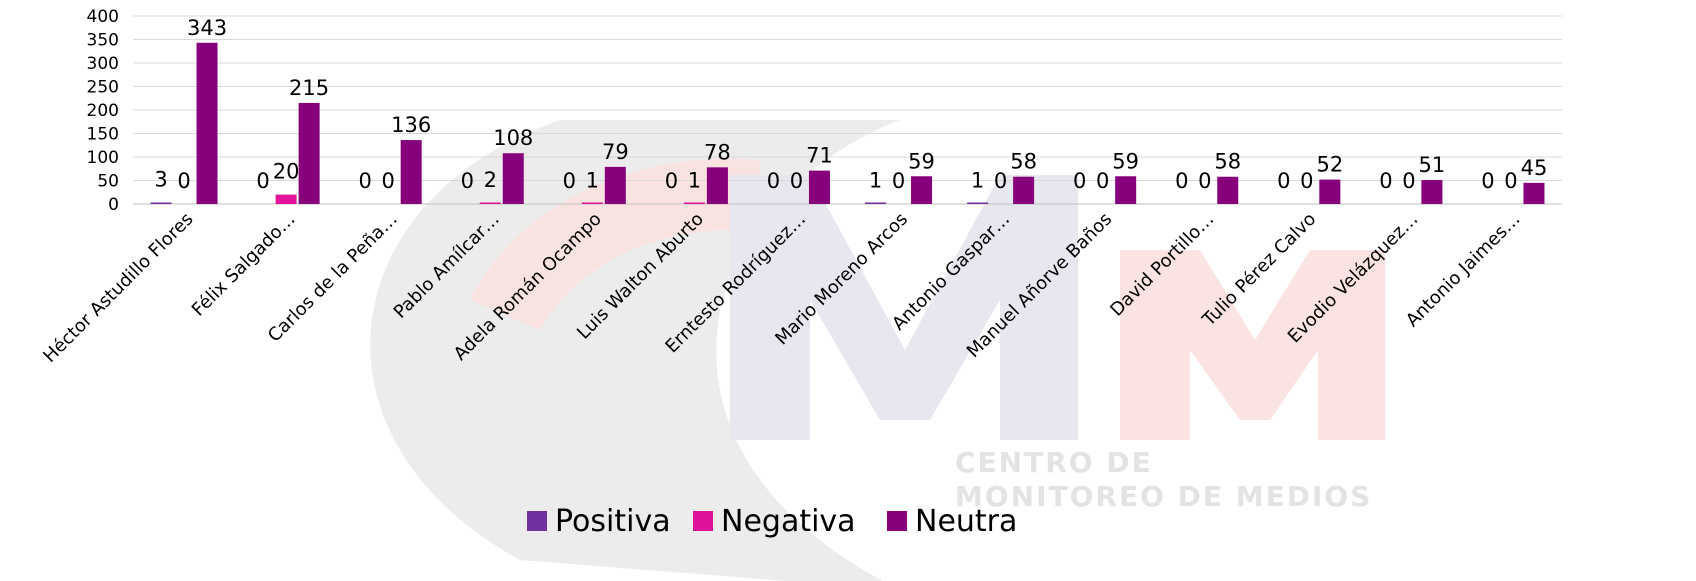 The image size is (1696, 581). Describe the element at coordinates (513, 138) in the screenshot. I see `data-label-neutra-3: 108` at that location.